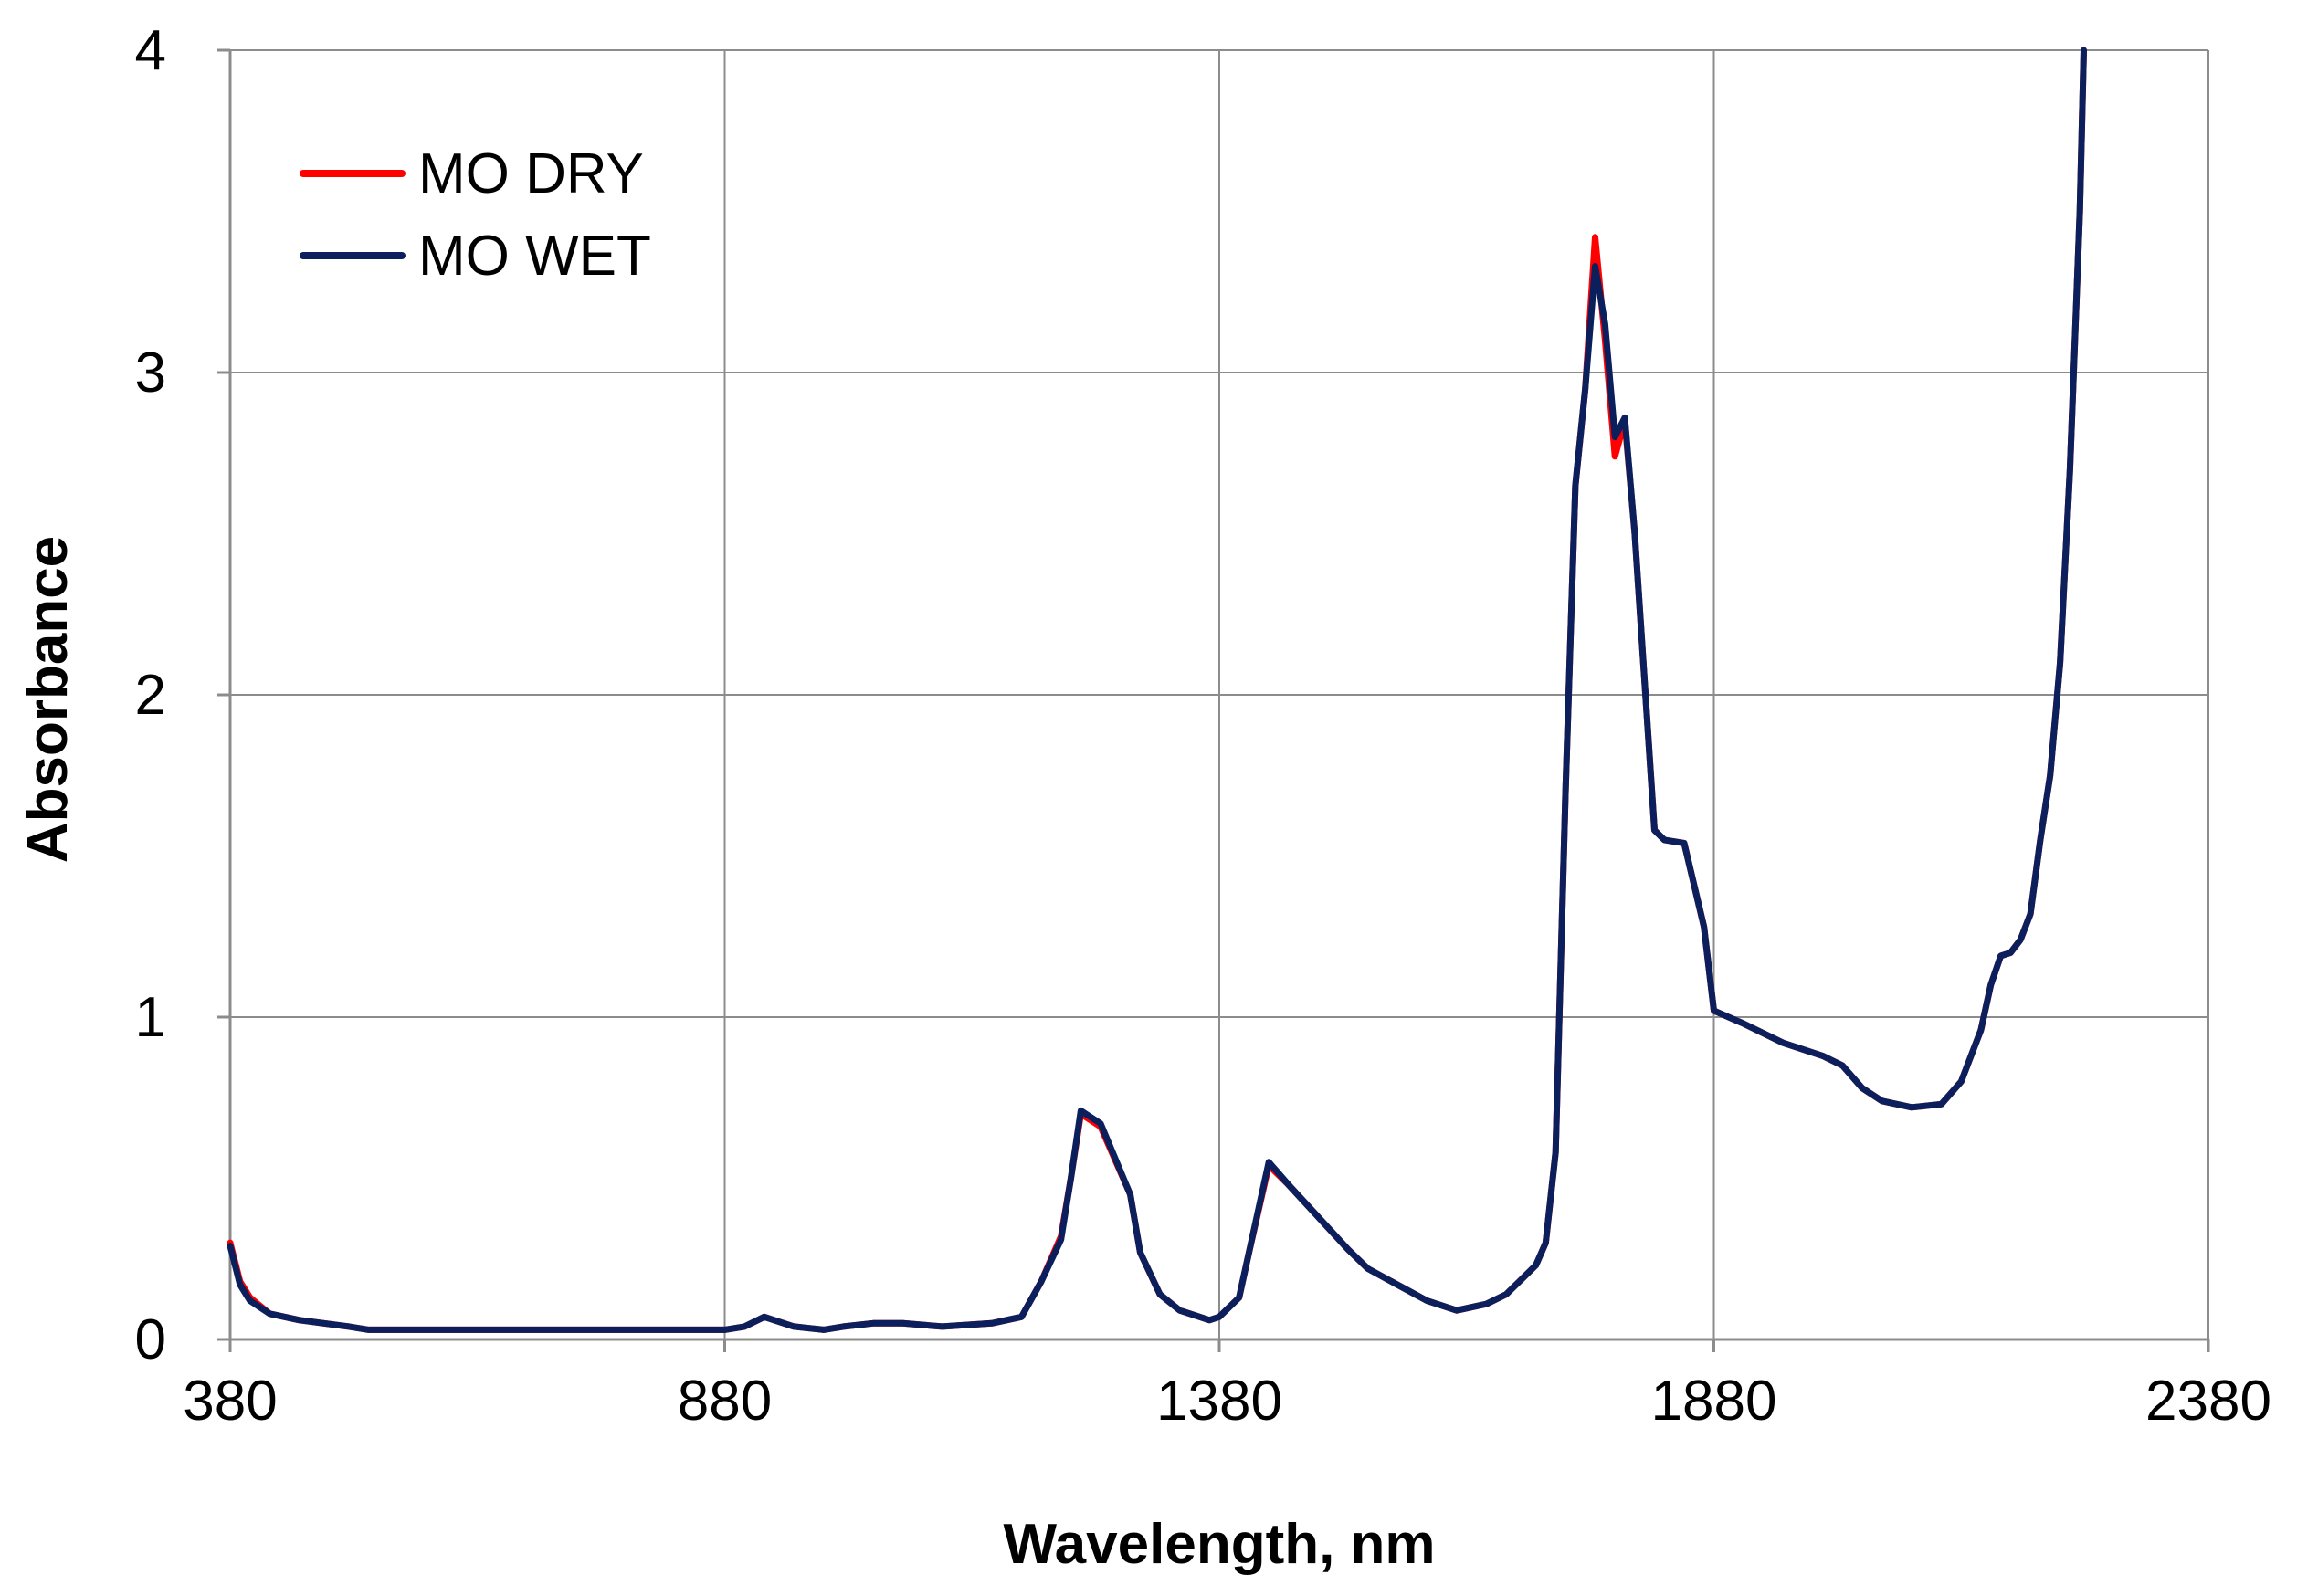 The image size is (2297, 1596). What do you see at coordinates (1219, 1544) in the screenshot?
I see `x-axis-title: Wavelength, nm` at bounding box center [1219, 1544].